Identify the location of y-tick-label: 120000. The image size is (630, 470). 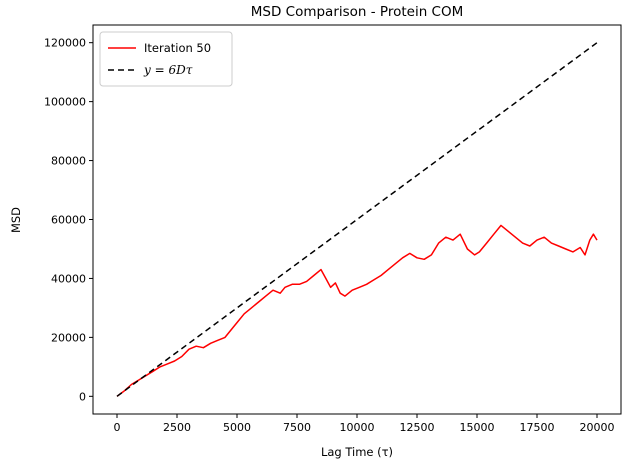
(65, 43).